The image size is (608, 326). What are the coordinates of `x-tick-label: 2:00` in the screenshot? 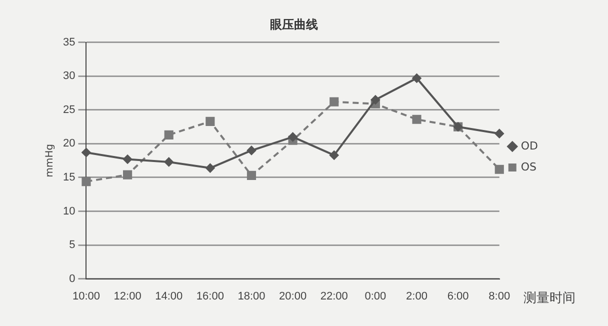 It's located at (417, 296).